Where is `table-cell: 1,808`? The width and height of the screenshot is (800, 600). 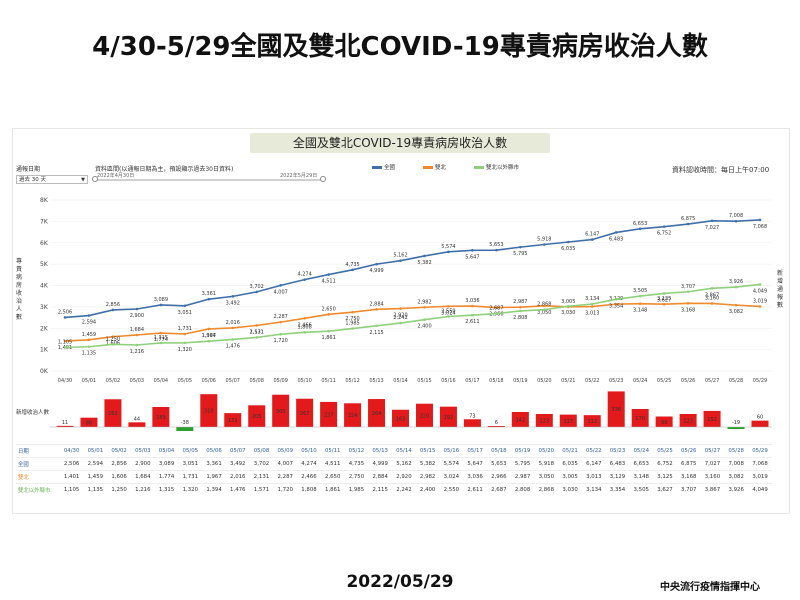
table-cell: 1,808 is located at coordinates (309, 490).